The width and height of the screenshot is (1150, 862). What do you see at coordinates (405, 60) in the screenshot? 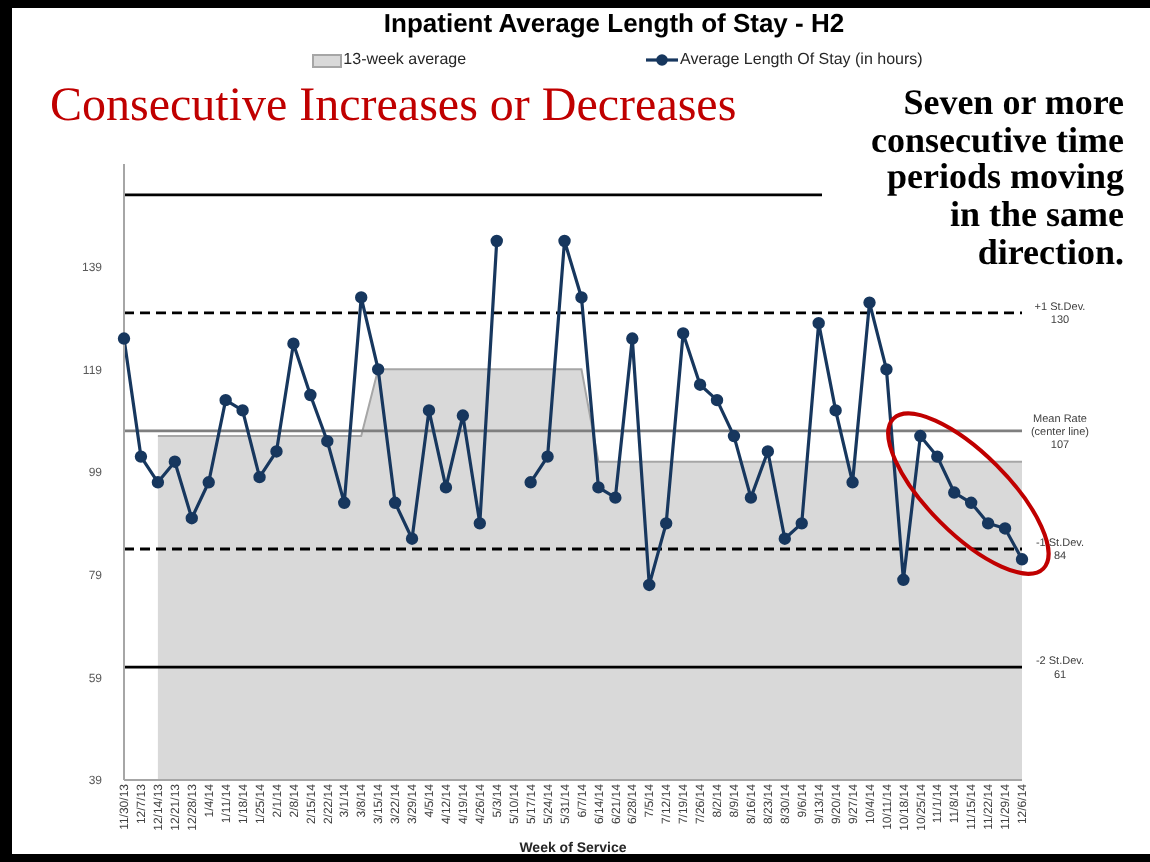
I see `legend-label: 13-week average` at bounding box center [405, 60].